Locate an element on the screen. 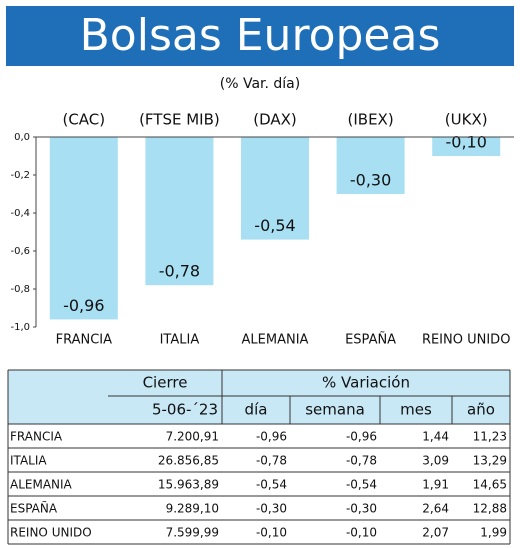  table-cell: 7.200,91 is located at coordinates (192, 437).